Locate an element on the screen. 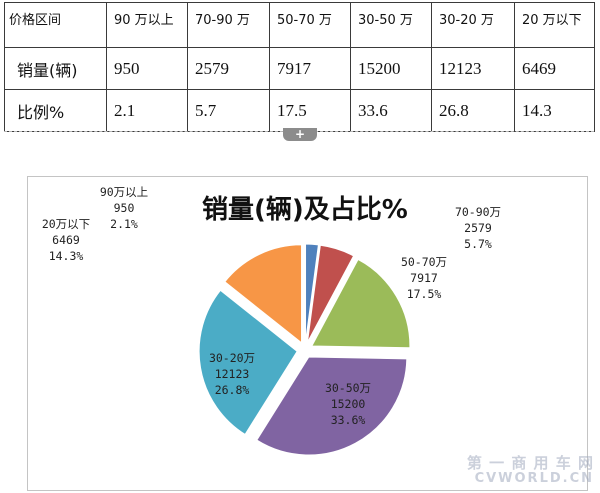 Image resolution: width=600 pixels, height=493 pixels. slice-label-value: 950 is located at coordinates (124, 208).